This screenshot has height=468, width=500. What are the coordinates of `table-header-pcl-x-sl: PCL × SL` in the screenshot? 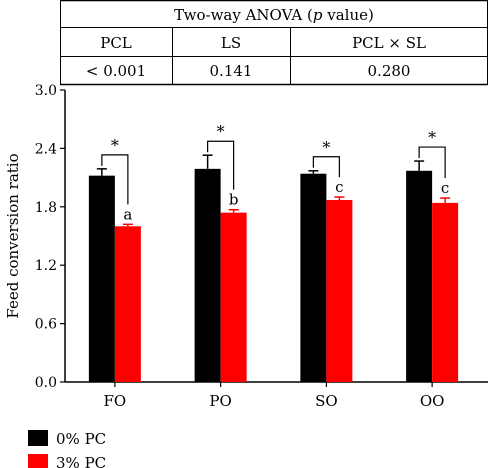 It's located at (389, 43).